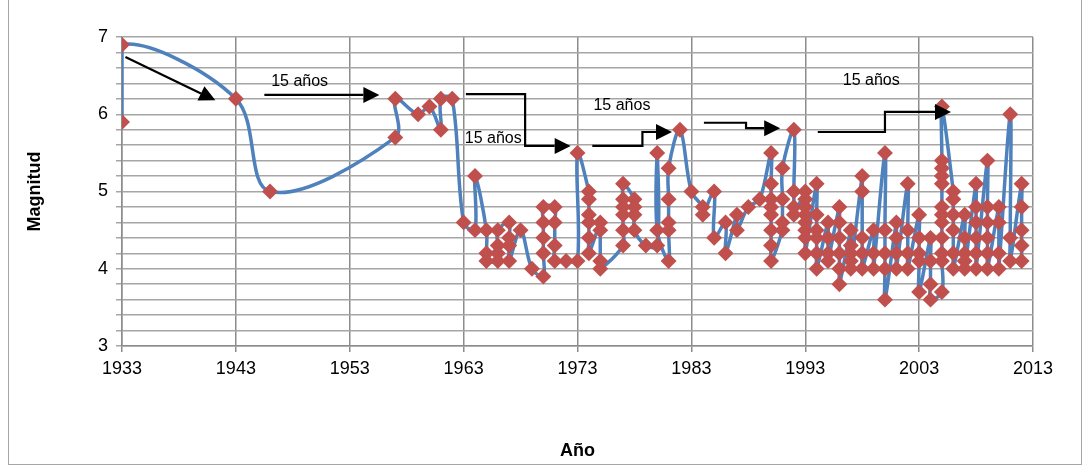  I want to click on x-tick-label: 1963, so click(463, 367).